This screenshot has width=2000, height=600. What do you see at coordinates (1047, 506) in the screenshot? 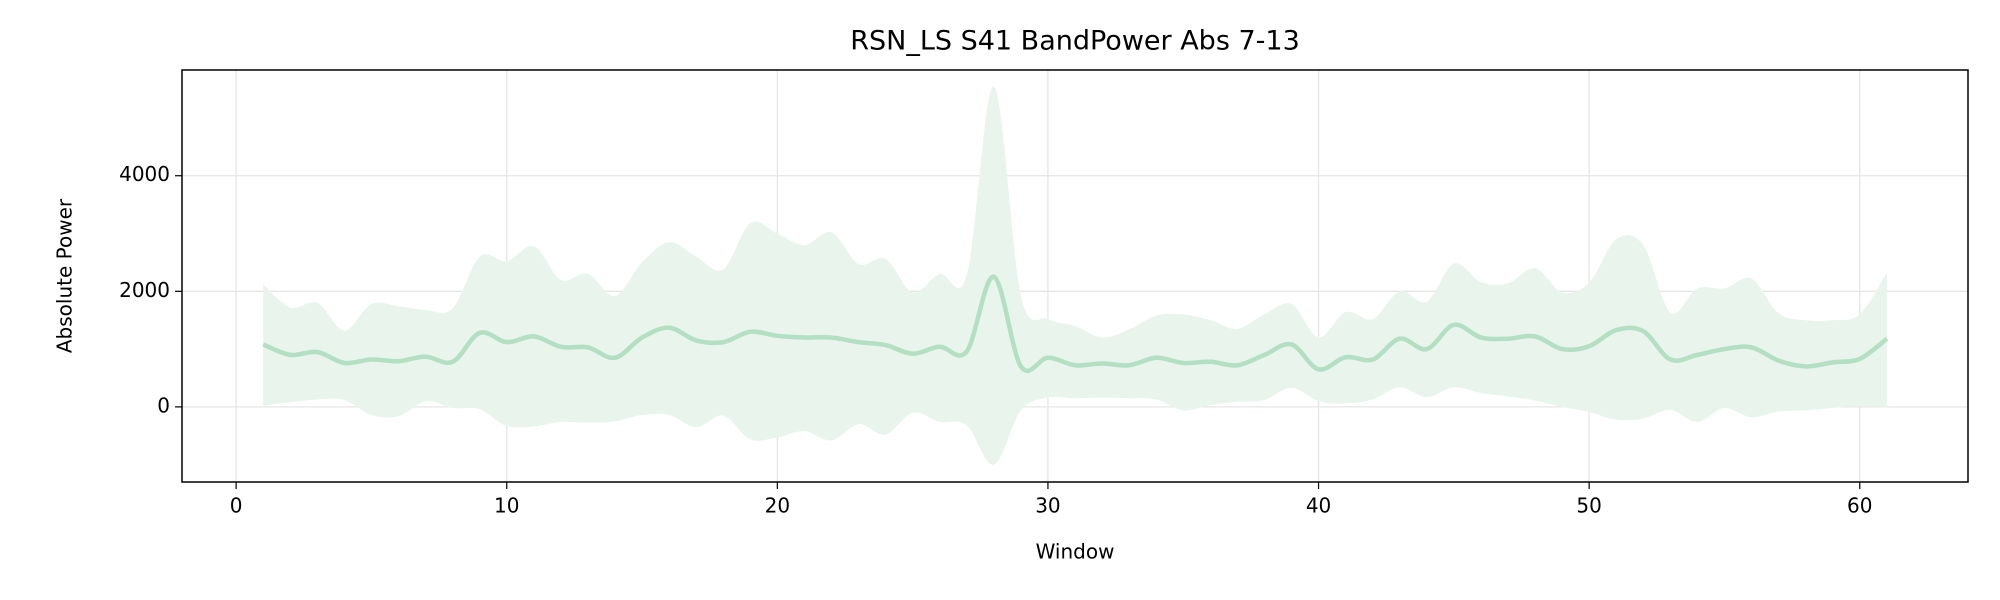
I see `x-tick-label: 30` at bounding box center [1047, 506].